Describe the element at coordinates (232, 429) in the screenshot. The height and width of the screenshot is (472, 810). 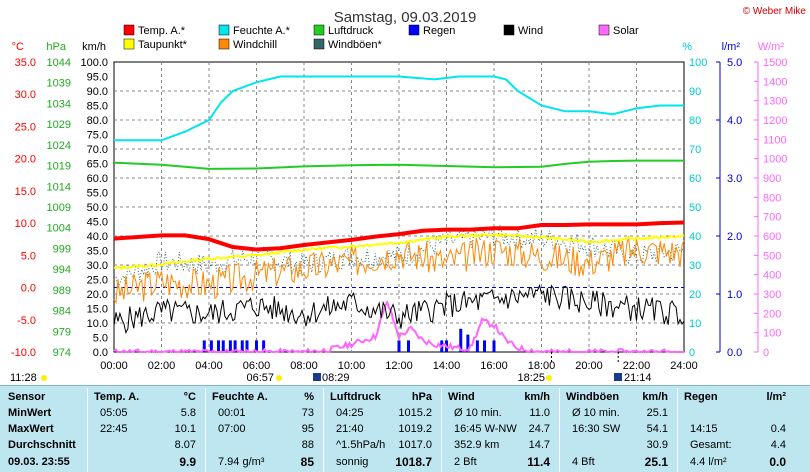
I see `panel-cell: 07:00` at that location.